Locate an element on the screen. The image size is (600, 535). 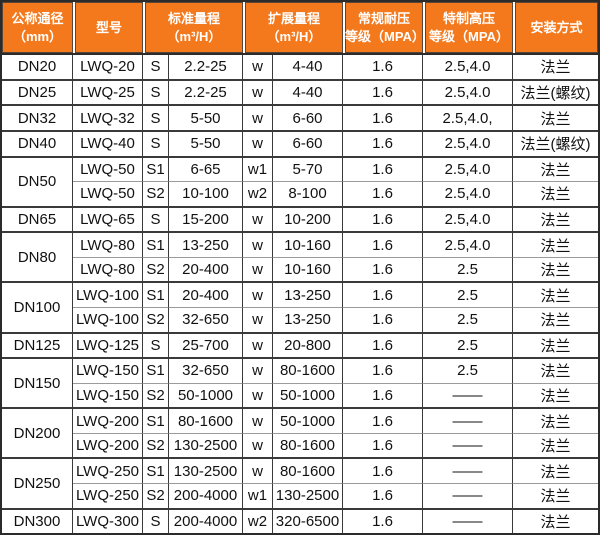
cell-std-range: 50-1000 is located at coordinates (206, 396).